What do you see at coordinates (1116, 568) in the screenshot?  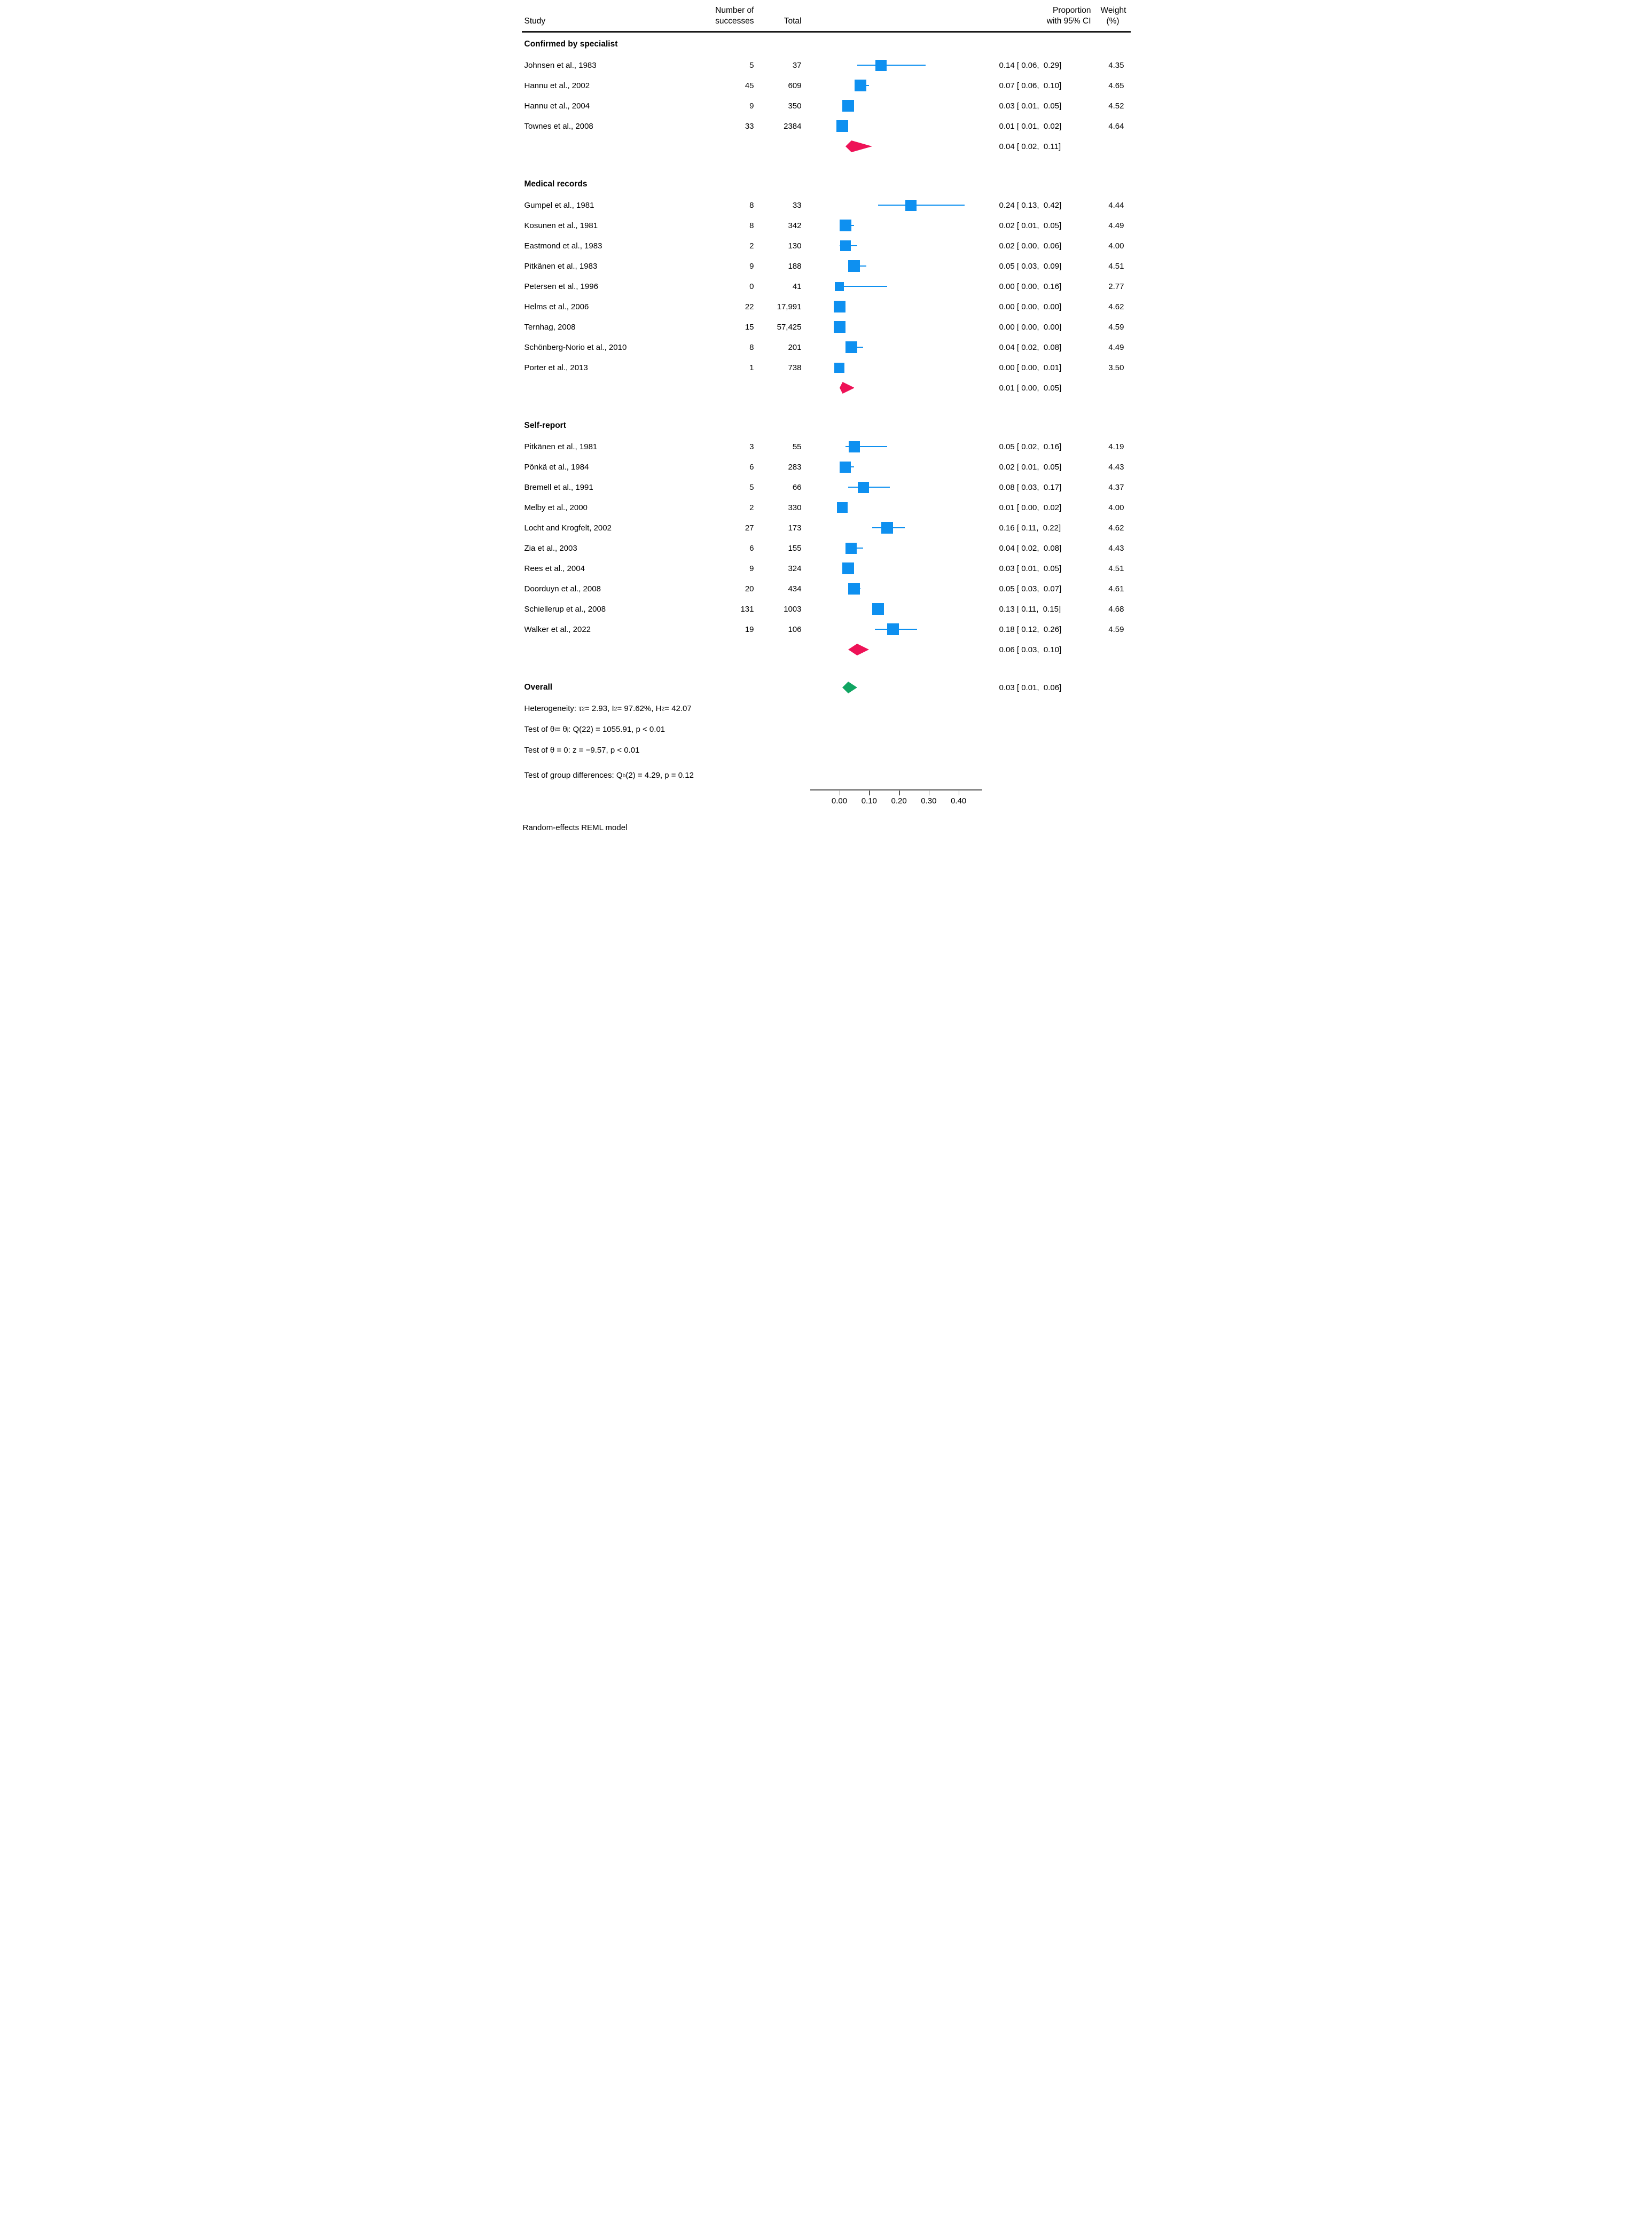 I see `weight-value: 4.51` at bounding box center [1116, 568].